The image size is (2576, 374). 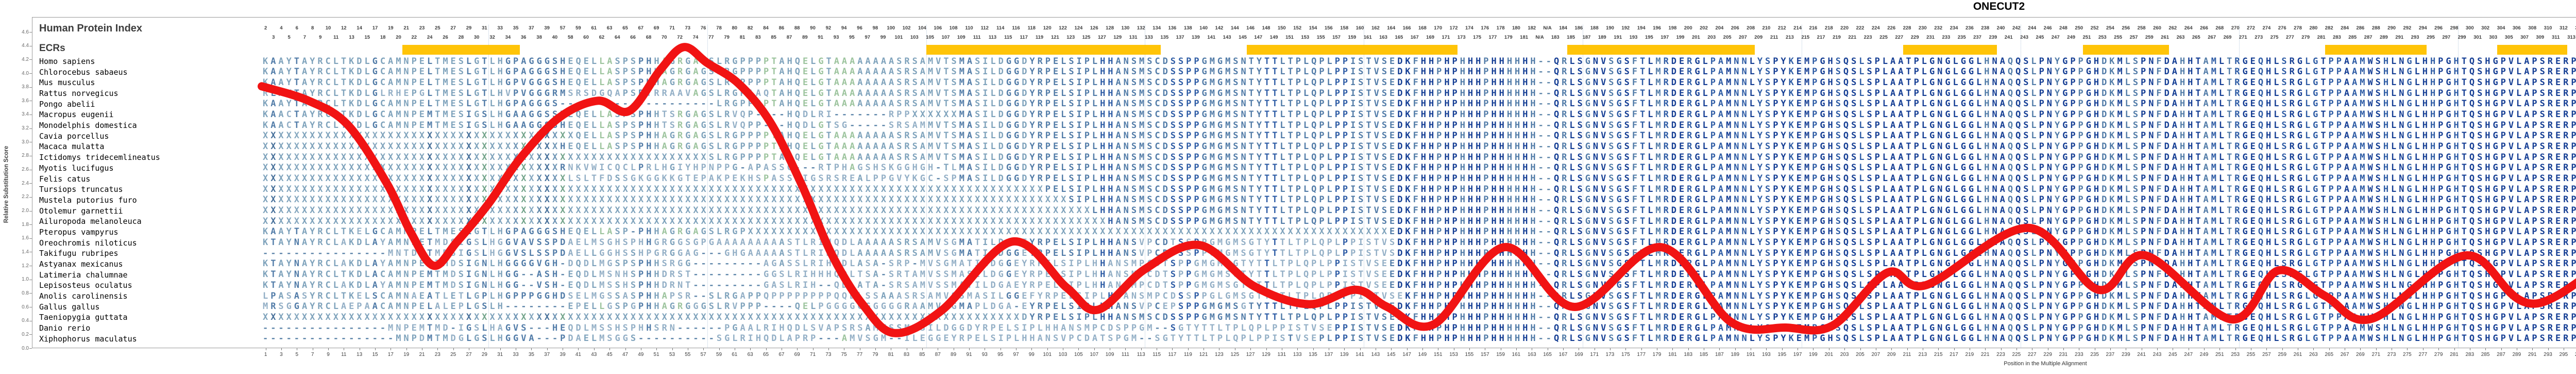 What do you see at coordinates (461, 37) in the screenshot?
I see `top-axis-number: 28` at bounding box center [461, 37].